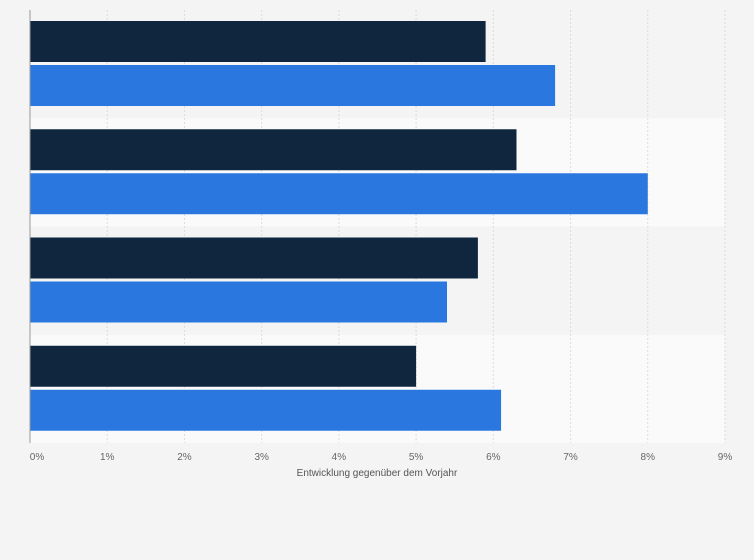 The image size is (754, 560). I want to click on x-tick-label: 3%, so click(261, 457).